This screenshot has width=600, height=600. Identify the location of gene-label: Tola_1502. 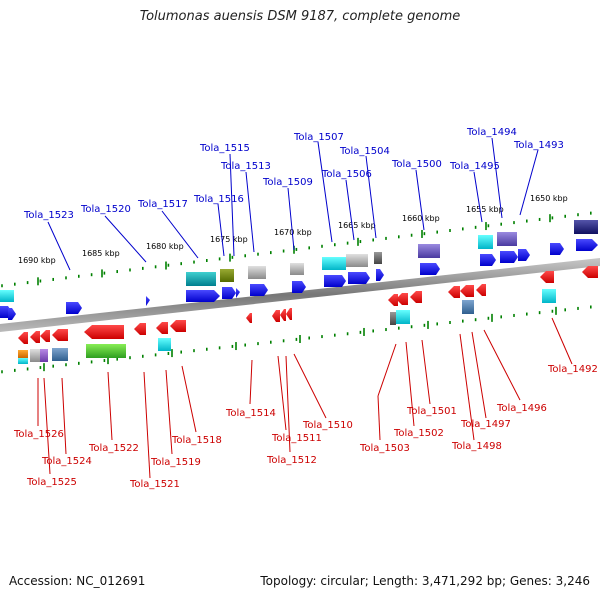
(418, 433).